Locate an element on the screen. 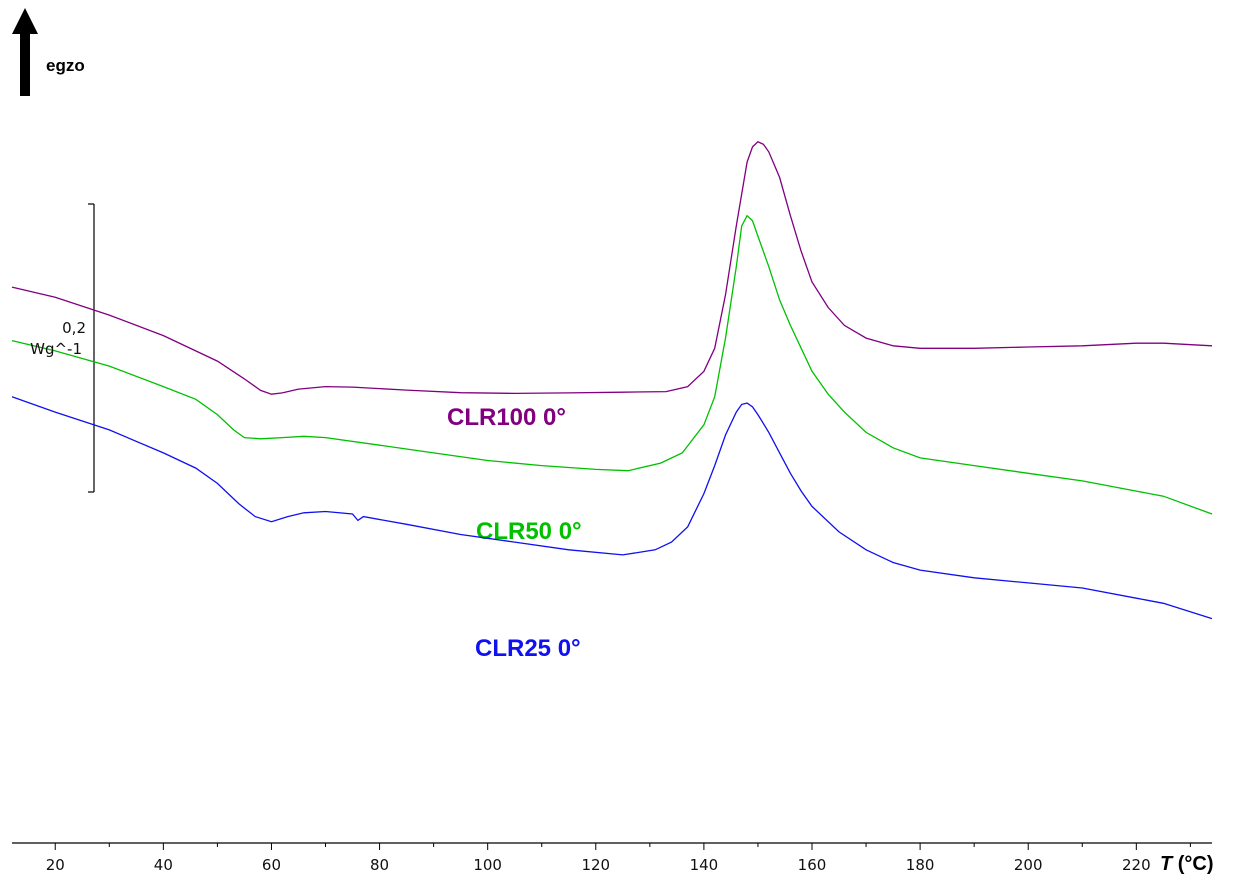 The image size is (1236, 878). x-tick-label: 220 is located at coordinates (1136, 865).